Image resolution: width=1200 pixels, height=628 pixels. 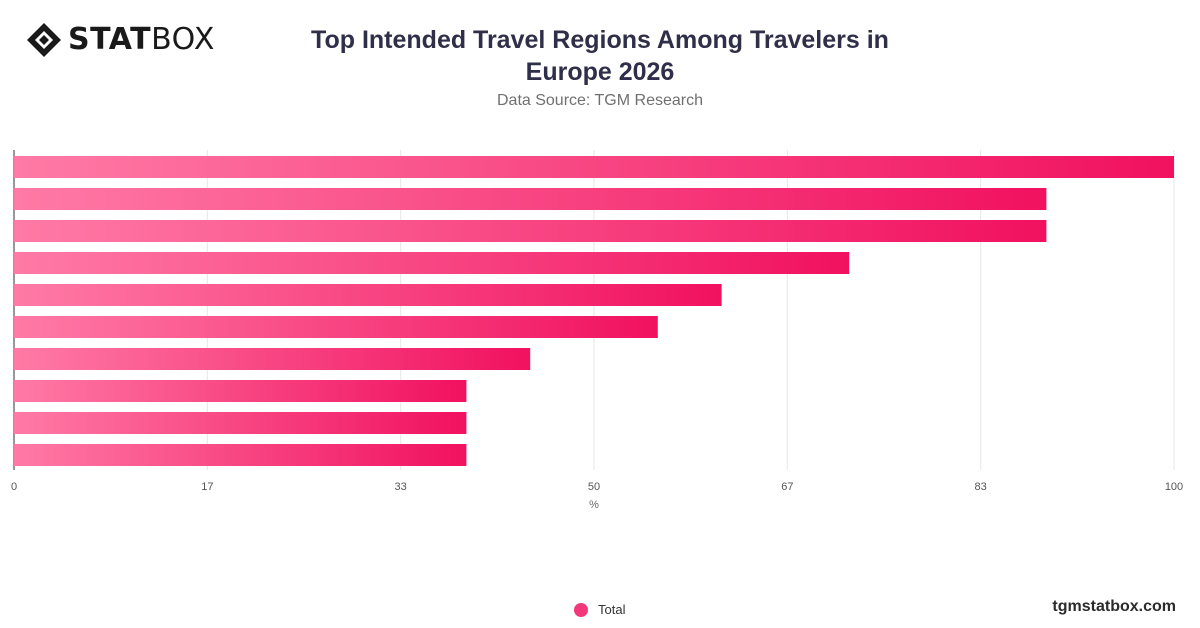 I want to click on diamond-logo-icon, so click(x=44, y=40).